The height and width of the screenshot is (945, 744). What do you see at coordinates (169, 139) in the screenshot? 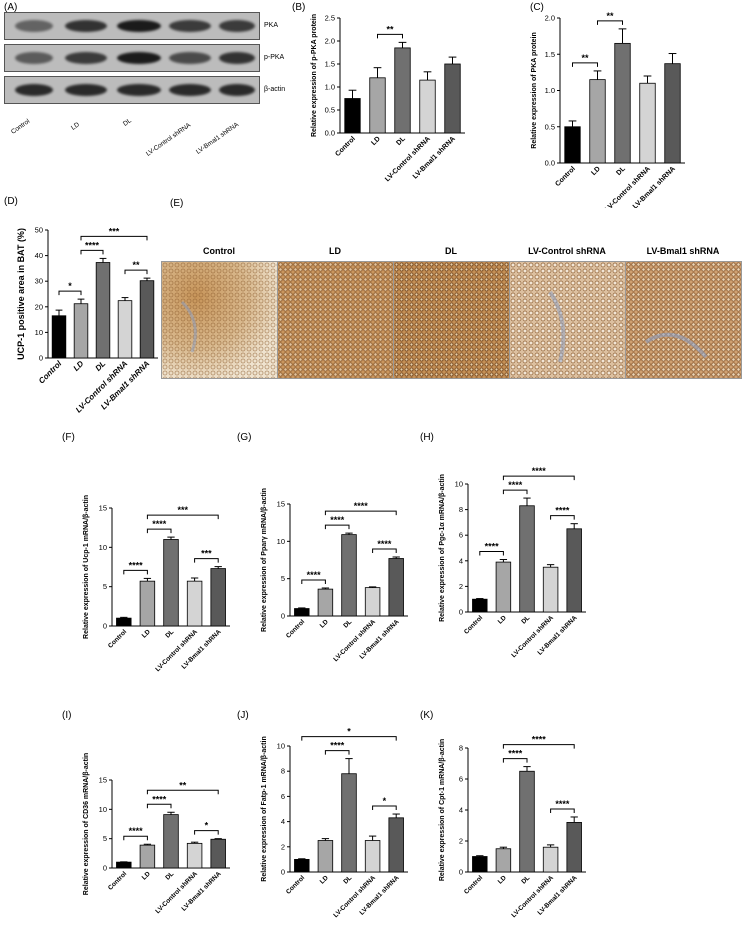
I see `blot-lane-lv-control: LV-Control shRNA` at bounding box center [169, 139].